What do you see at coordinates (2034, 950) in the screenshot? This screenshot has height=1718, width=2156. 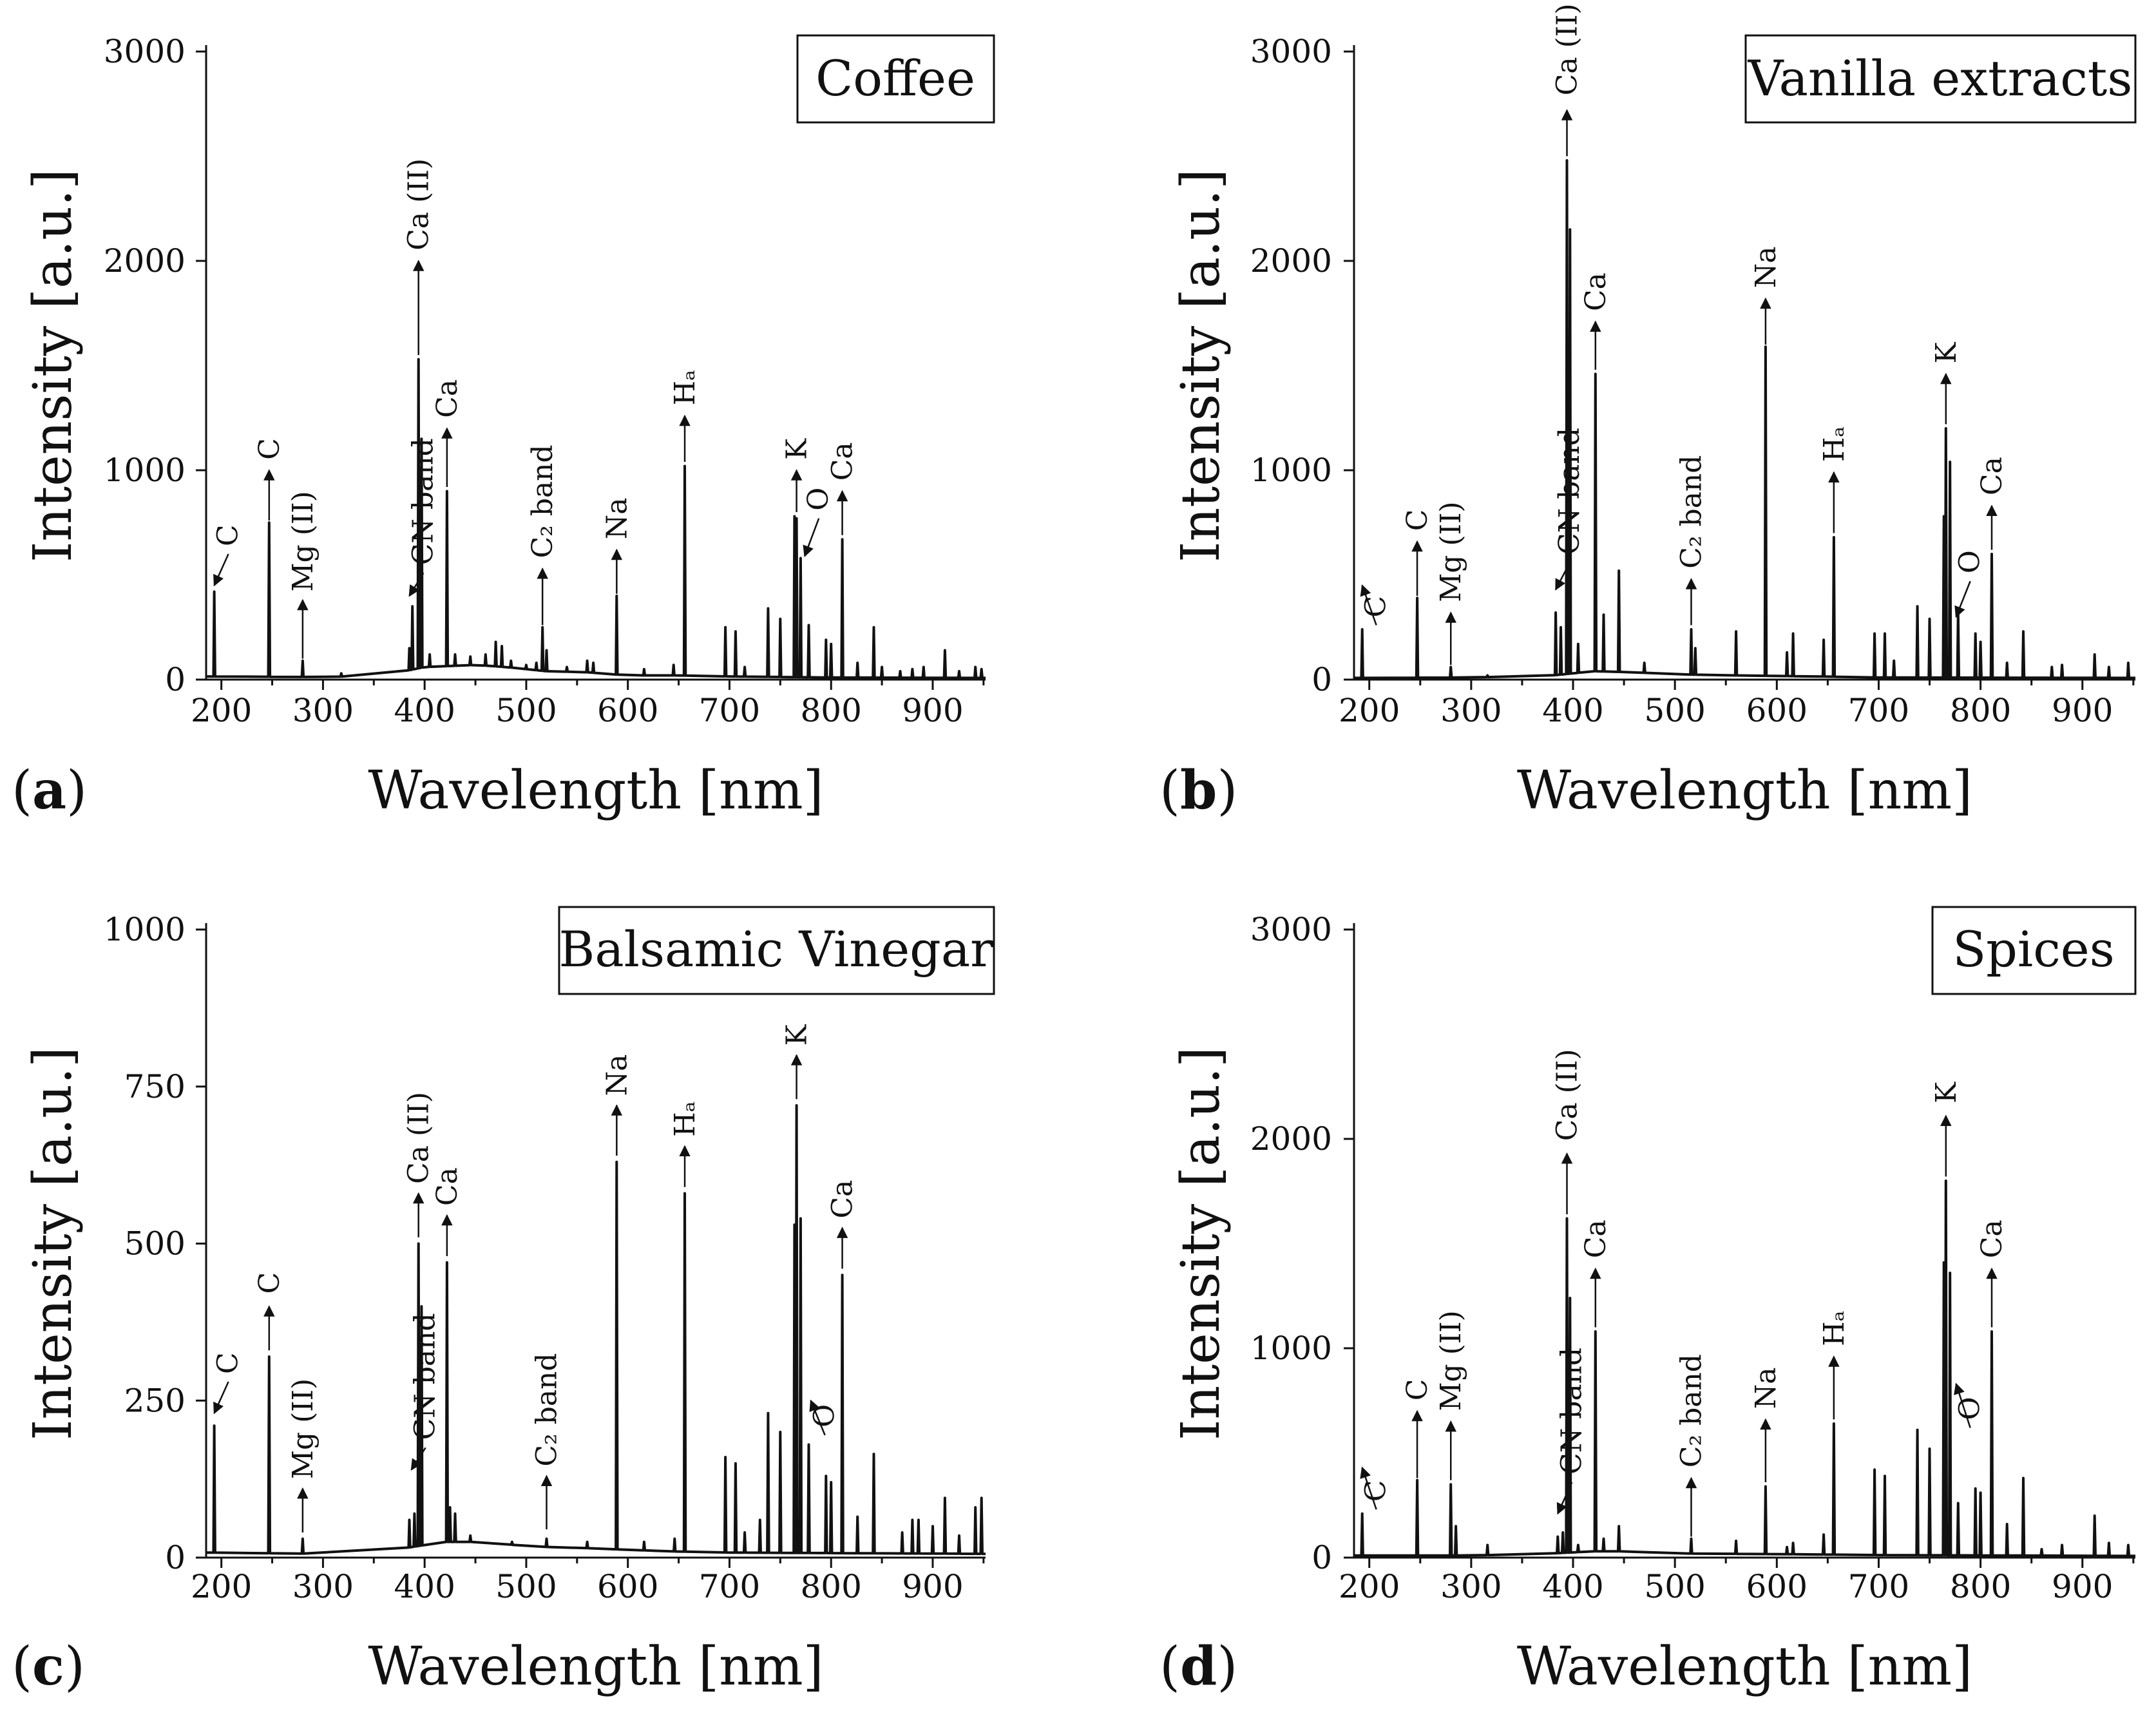 I see `title-box-d` at bounding box center [2034, 950].